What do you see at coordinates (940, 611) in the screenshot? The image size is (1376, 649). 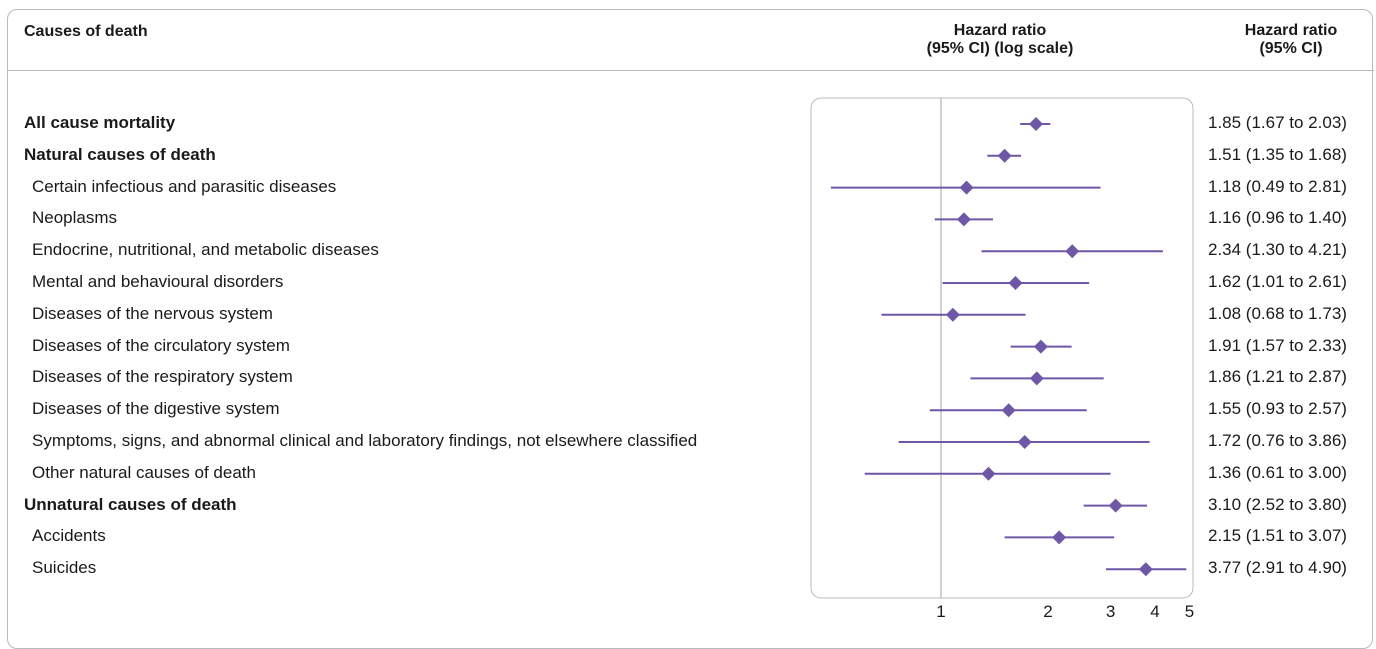 I see `x-tick-label: 1` at bounding box center [940, 611].